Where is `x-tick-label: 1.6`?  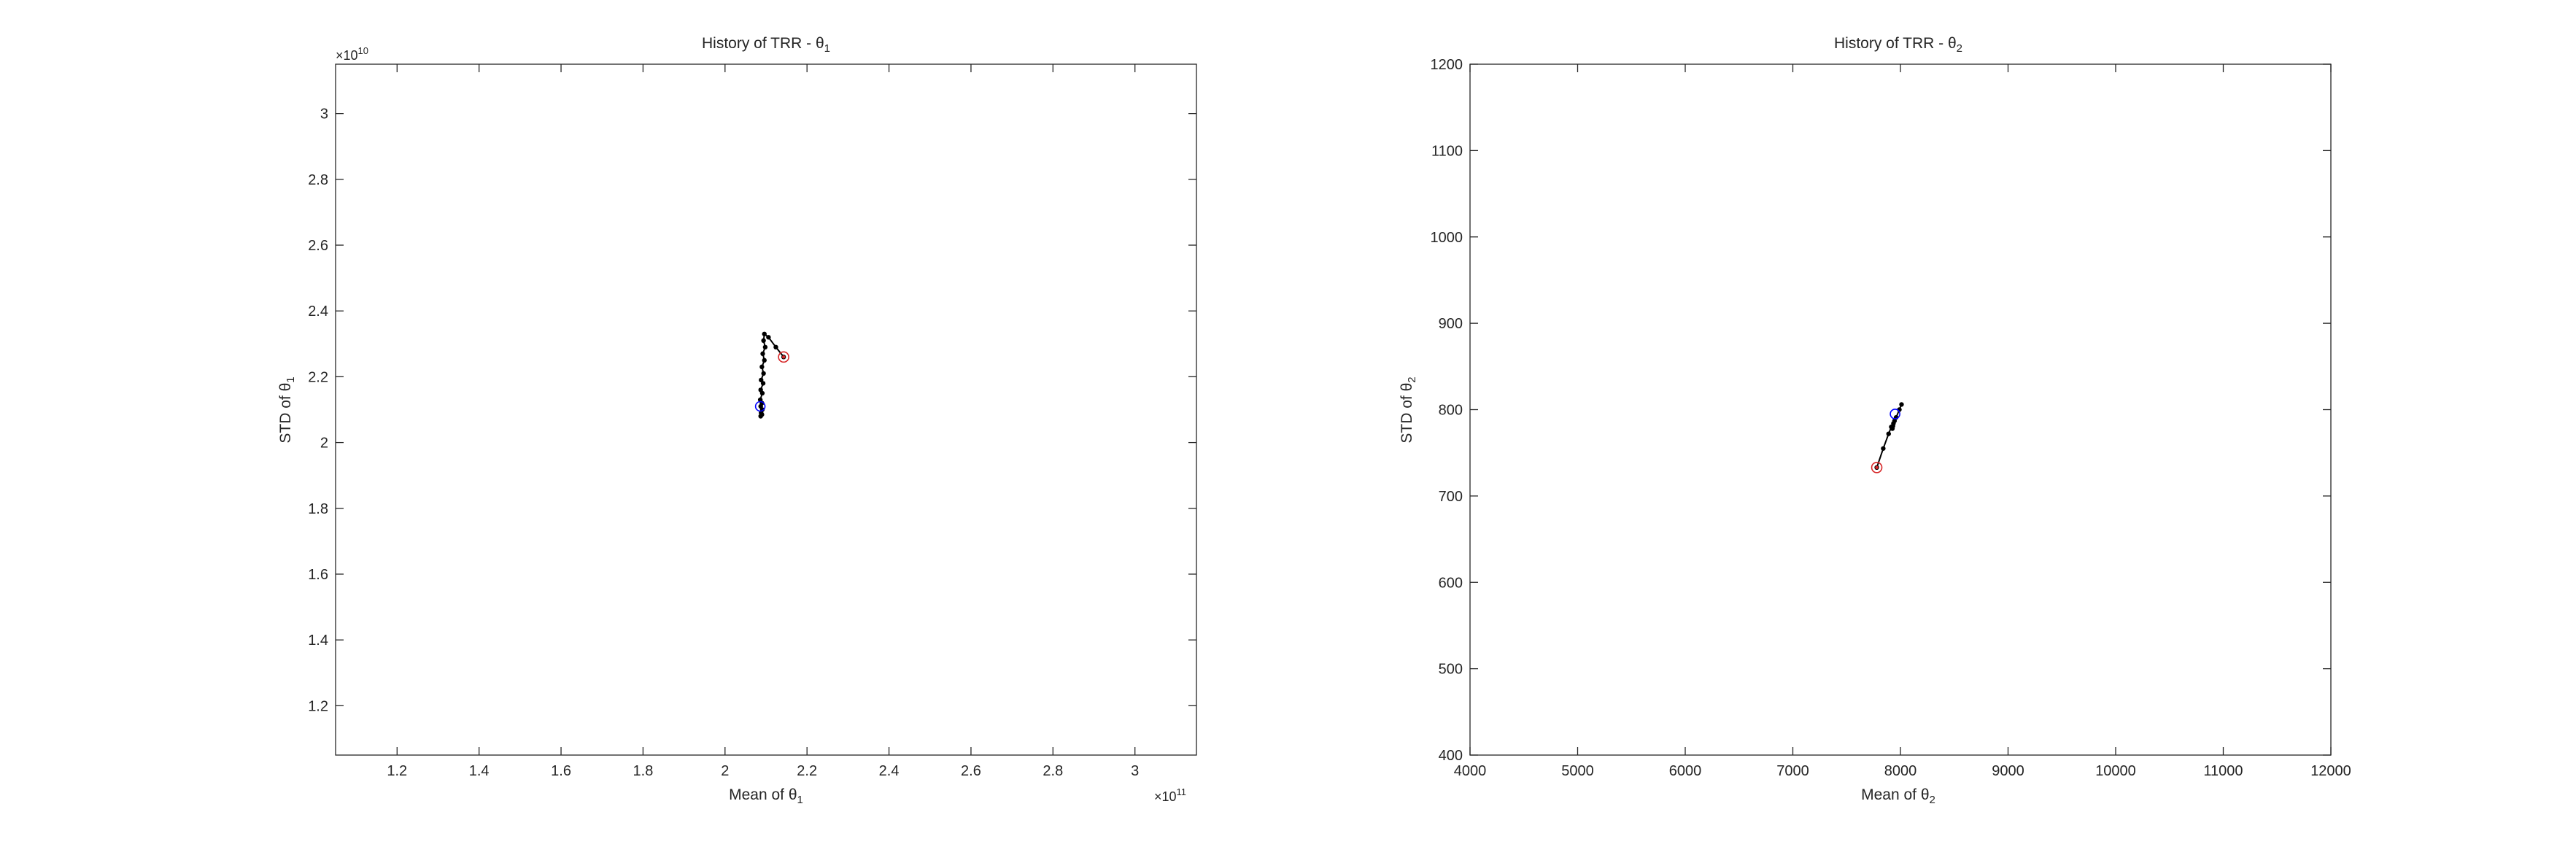
x-tick-label: 1.6 is located at coordinates (561, 771).